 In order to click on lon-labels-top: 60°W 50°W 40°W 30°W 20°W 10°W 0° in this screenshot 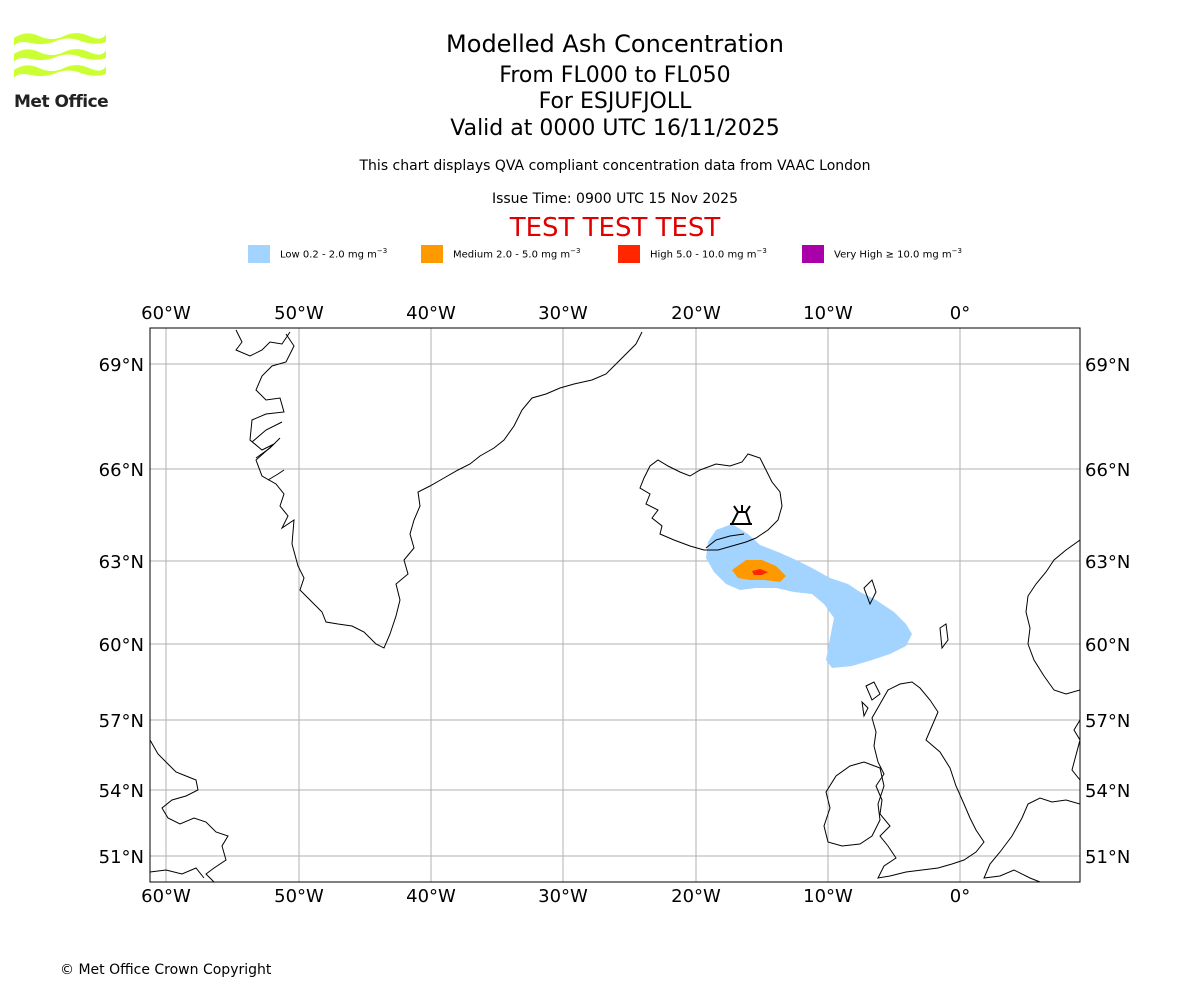, I will do `click(555, 313)`.